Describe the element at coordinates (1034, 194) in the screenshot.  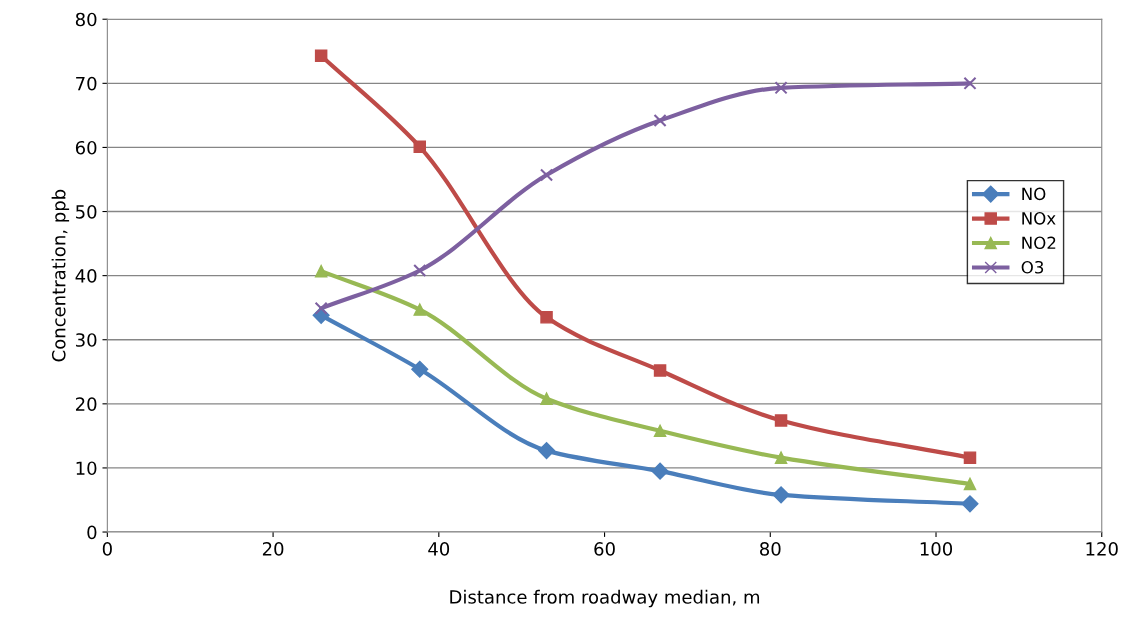
I see `legend-label: NO` at that location.